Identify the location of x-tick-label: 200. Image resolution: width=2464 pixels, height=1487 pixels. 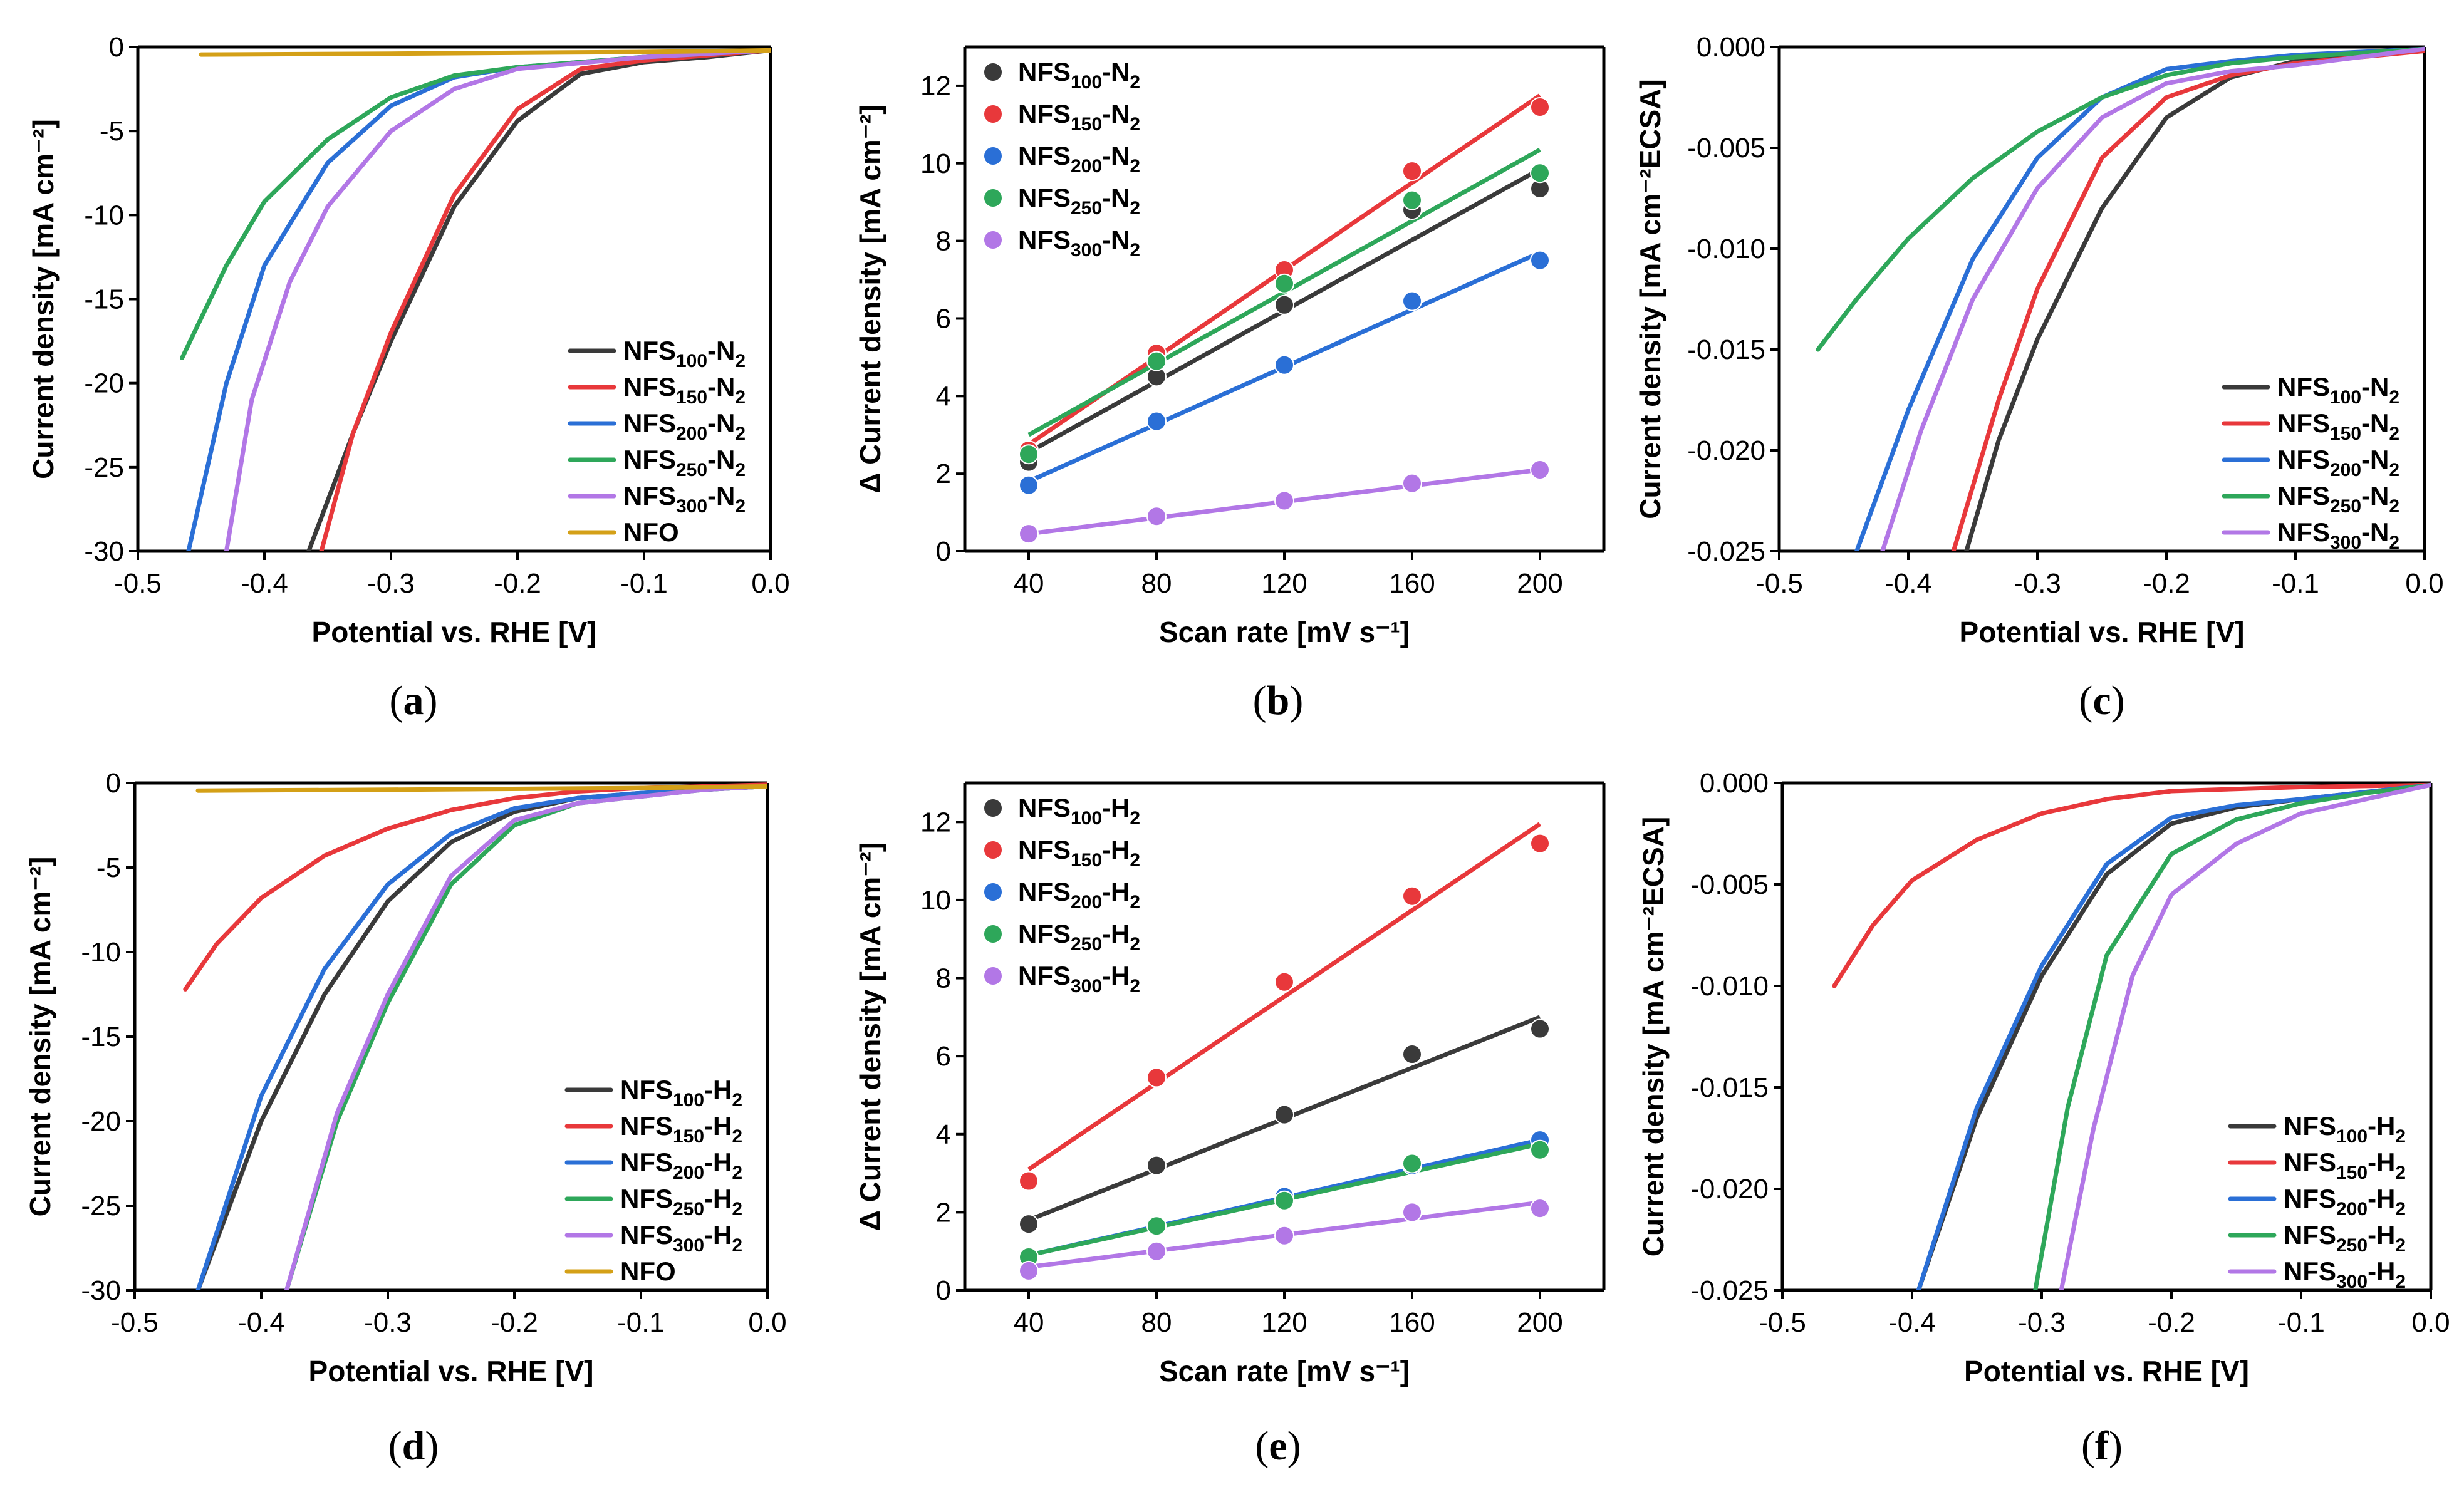
(1539, 583).